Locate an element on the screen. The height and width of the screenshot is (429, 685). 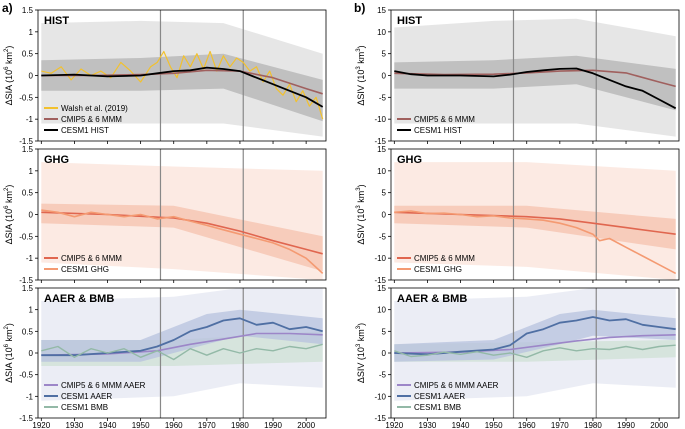
legend-label: CESM1 GHG is located at coordinates (438, 269).